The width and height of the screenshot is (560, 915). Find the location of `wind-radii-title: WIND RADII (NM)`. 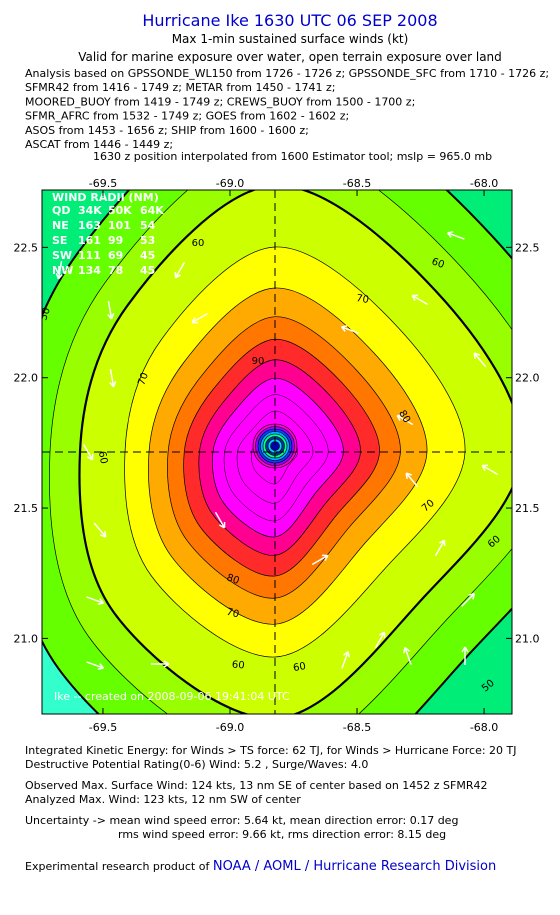

wind-radii-title: WIND RADII (NM) is located at coordinates (105, 197).